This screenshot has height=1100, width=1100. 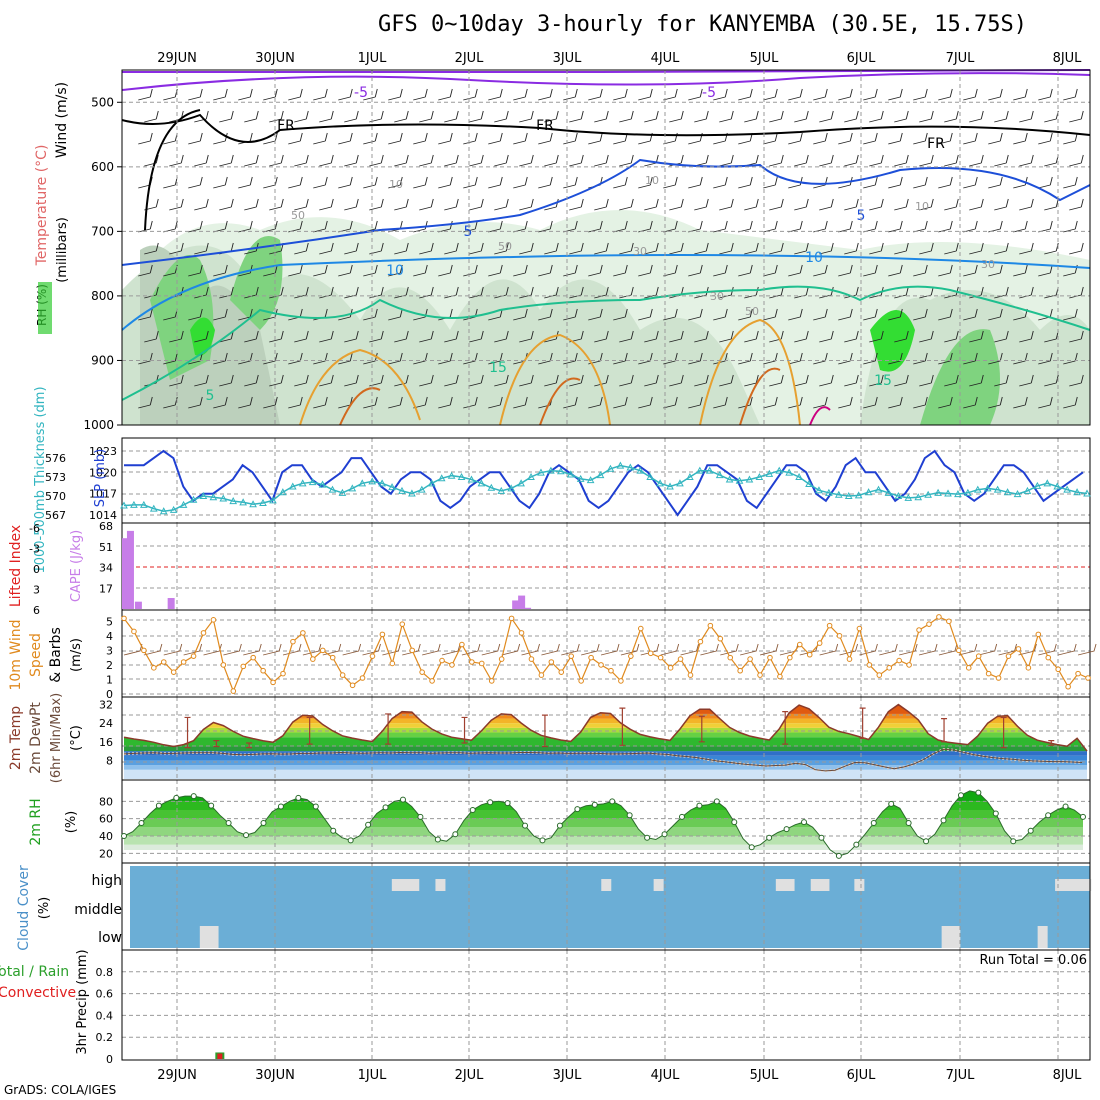 I want to click on contour-label: FR, so click(x=936, y=144).